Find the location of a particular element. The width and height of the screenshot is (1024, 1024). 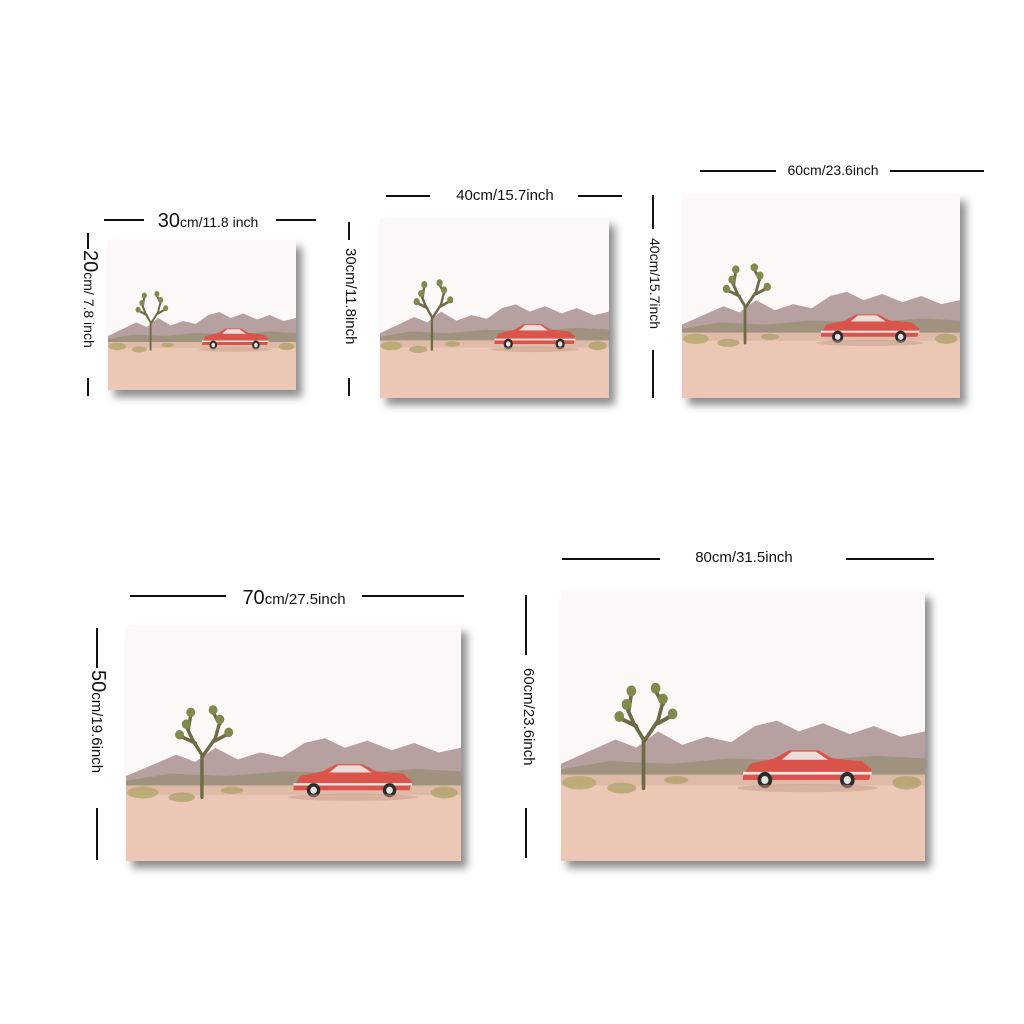

height-label-40: 40cm/15.7inch is located at coordinates (655, 284).